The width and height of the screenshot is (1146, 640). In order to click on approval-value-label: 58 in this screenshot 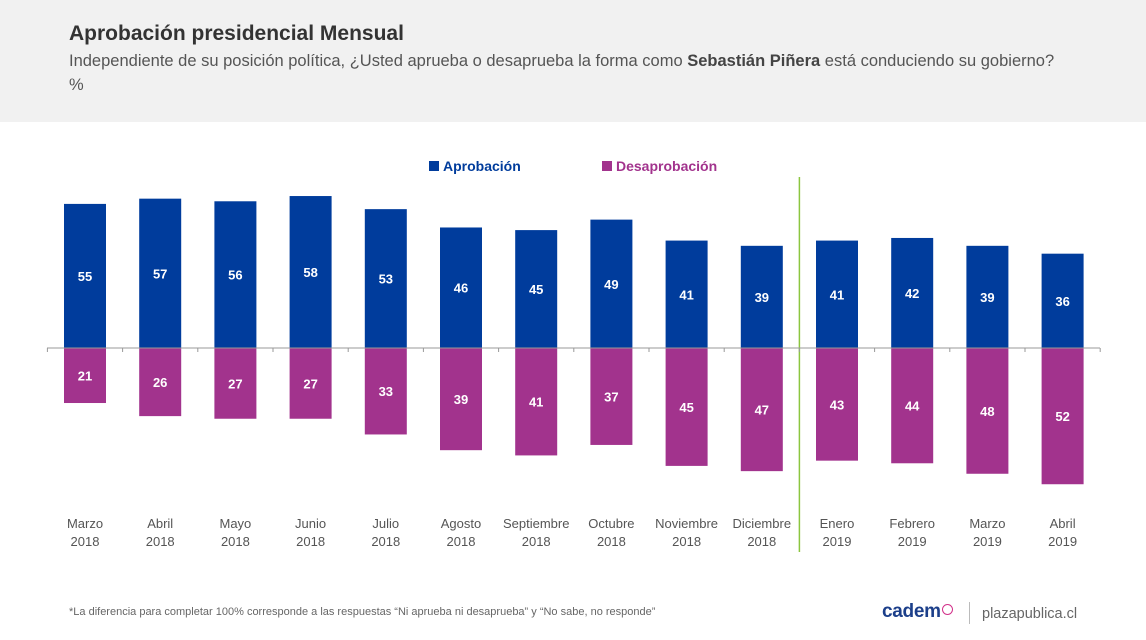, I will do `click(310, 272)`.